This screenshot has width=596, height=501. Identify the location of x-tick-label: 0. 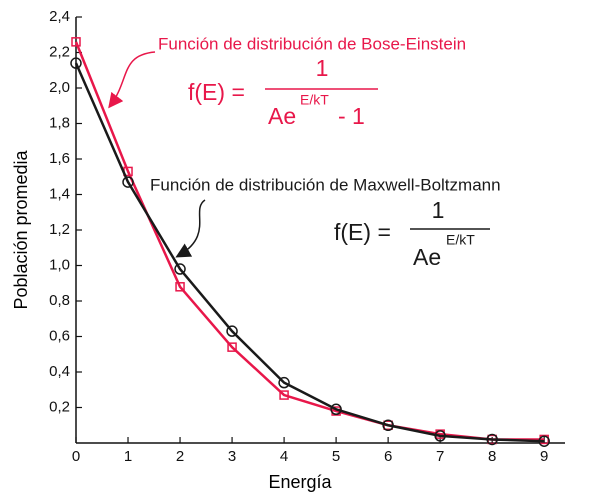
(76, 456).